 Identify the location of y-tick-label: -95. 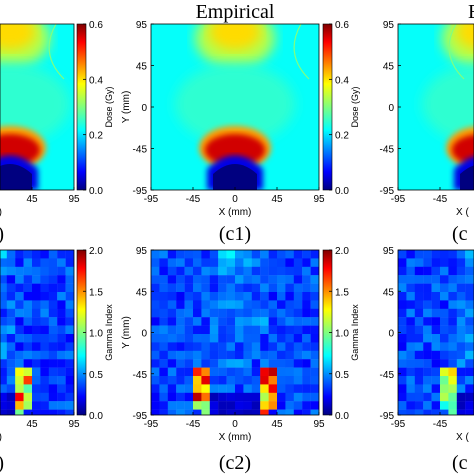
(140, 416).